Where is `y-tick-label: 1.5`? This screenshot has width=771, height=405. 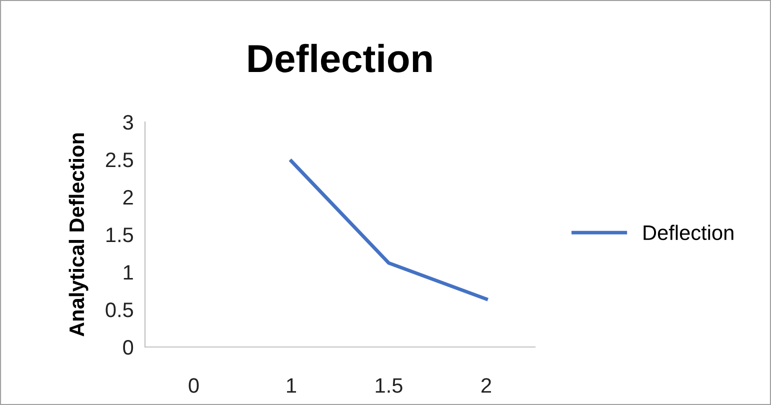 y-tick-label: 1.5 is located at coordinates (120, 235).